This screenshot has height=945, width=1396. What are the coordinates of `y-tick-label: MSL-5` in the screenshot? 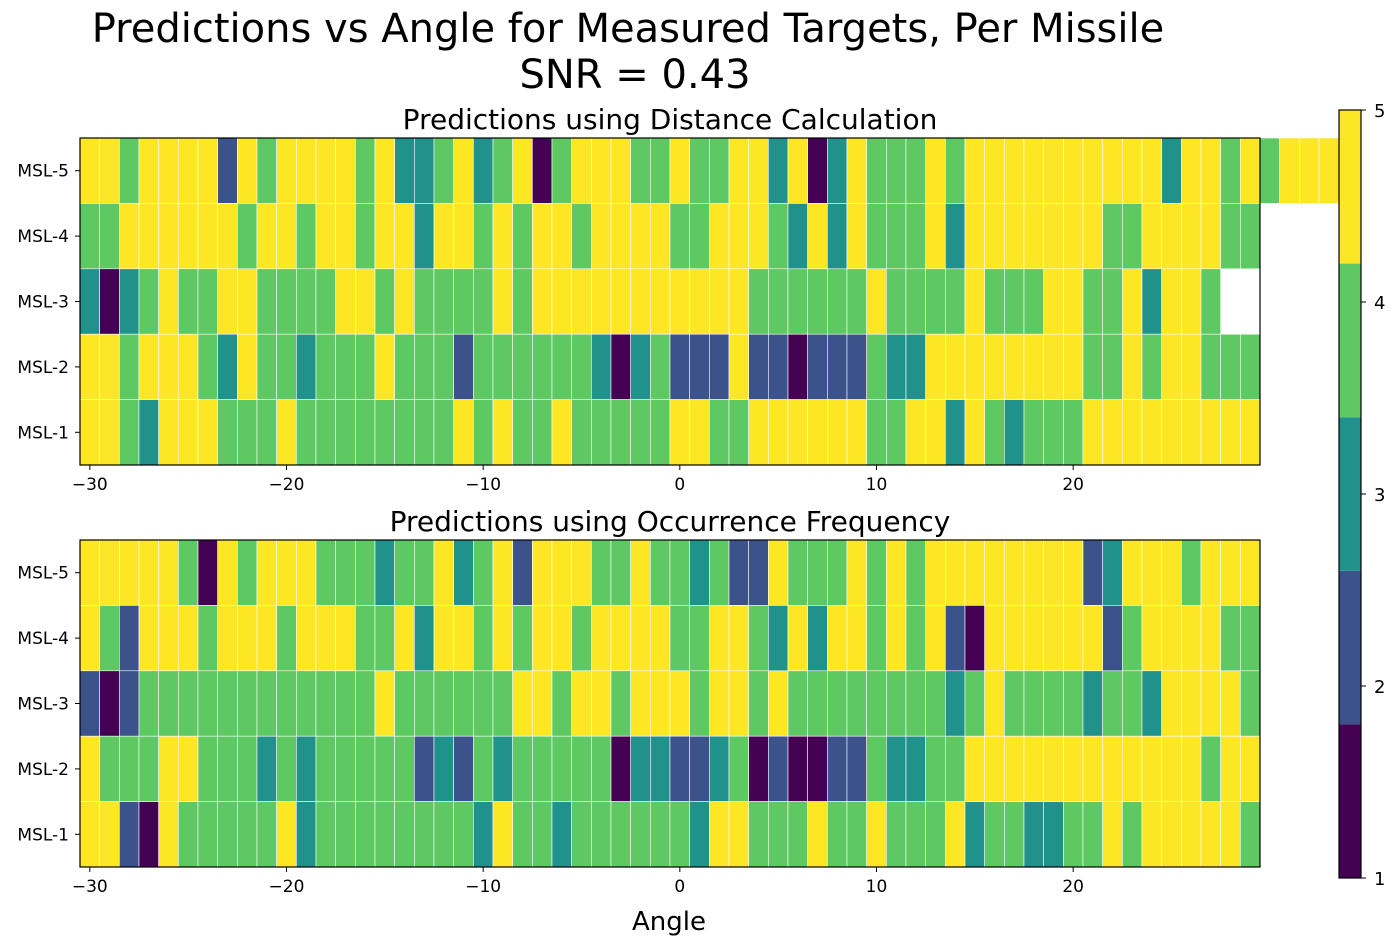 It's located at (43, 574).